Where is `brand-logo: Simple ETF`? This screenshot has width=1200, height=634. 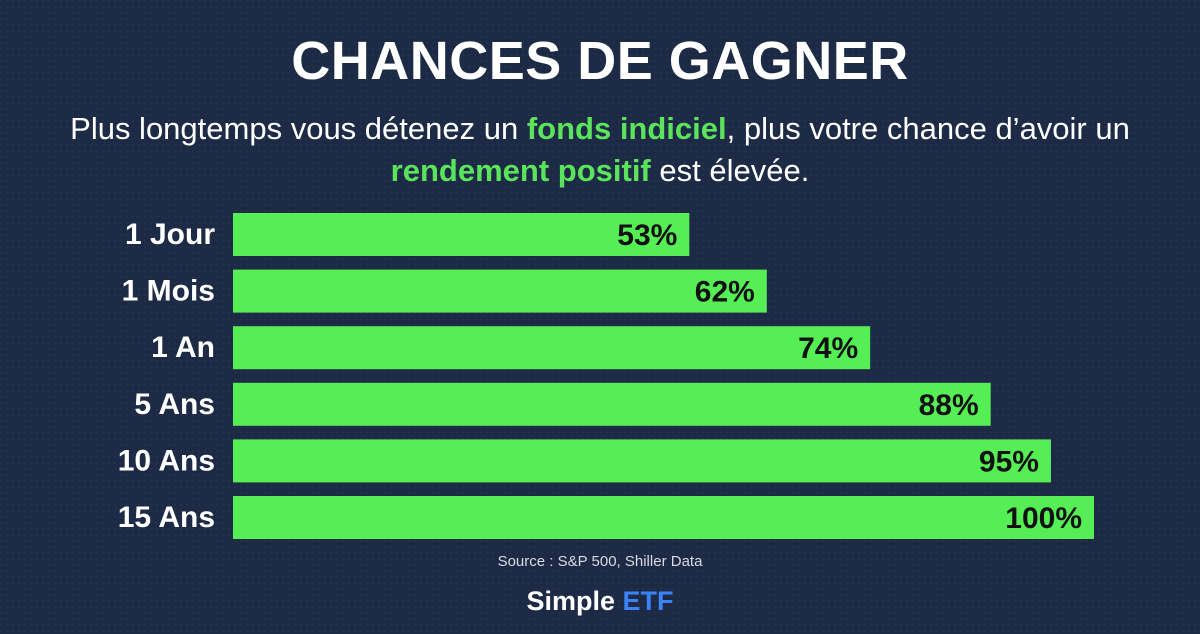 brand-logo: Simple ETF is located at coordinates (600, 601).